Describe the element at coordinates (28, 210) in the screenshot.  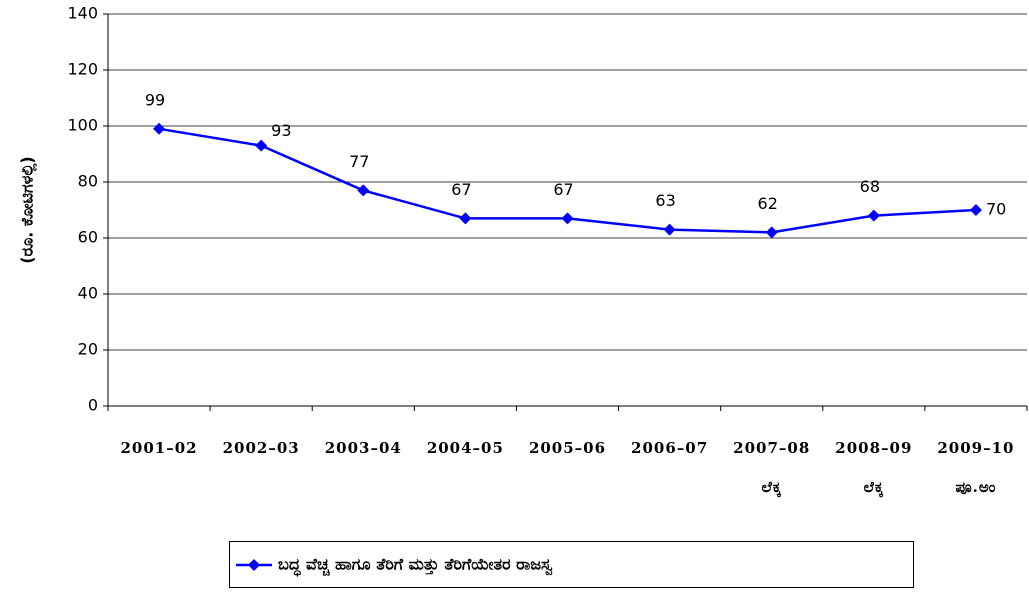
I see `y-axis-label: (ರೂ. ಕೋಟಿಗಳಲ್ಲಿ)` at that location.